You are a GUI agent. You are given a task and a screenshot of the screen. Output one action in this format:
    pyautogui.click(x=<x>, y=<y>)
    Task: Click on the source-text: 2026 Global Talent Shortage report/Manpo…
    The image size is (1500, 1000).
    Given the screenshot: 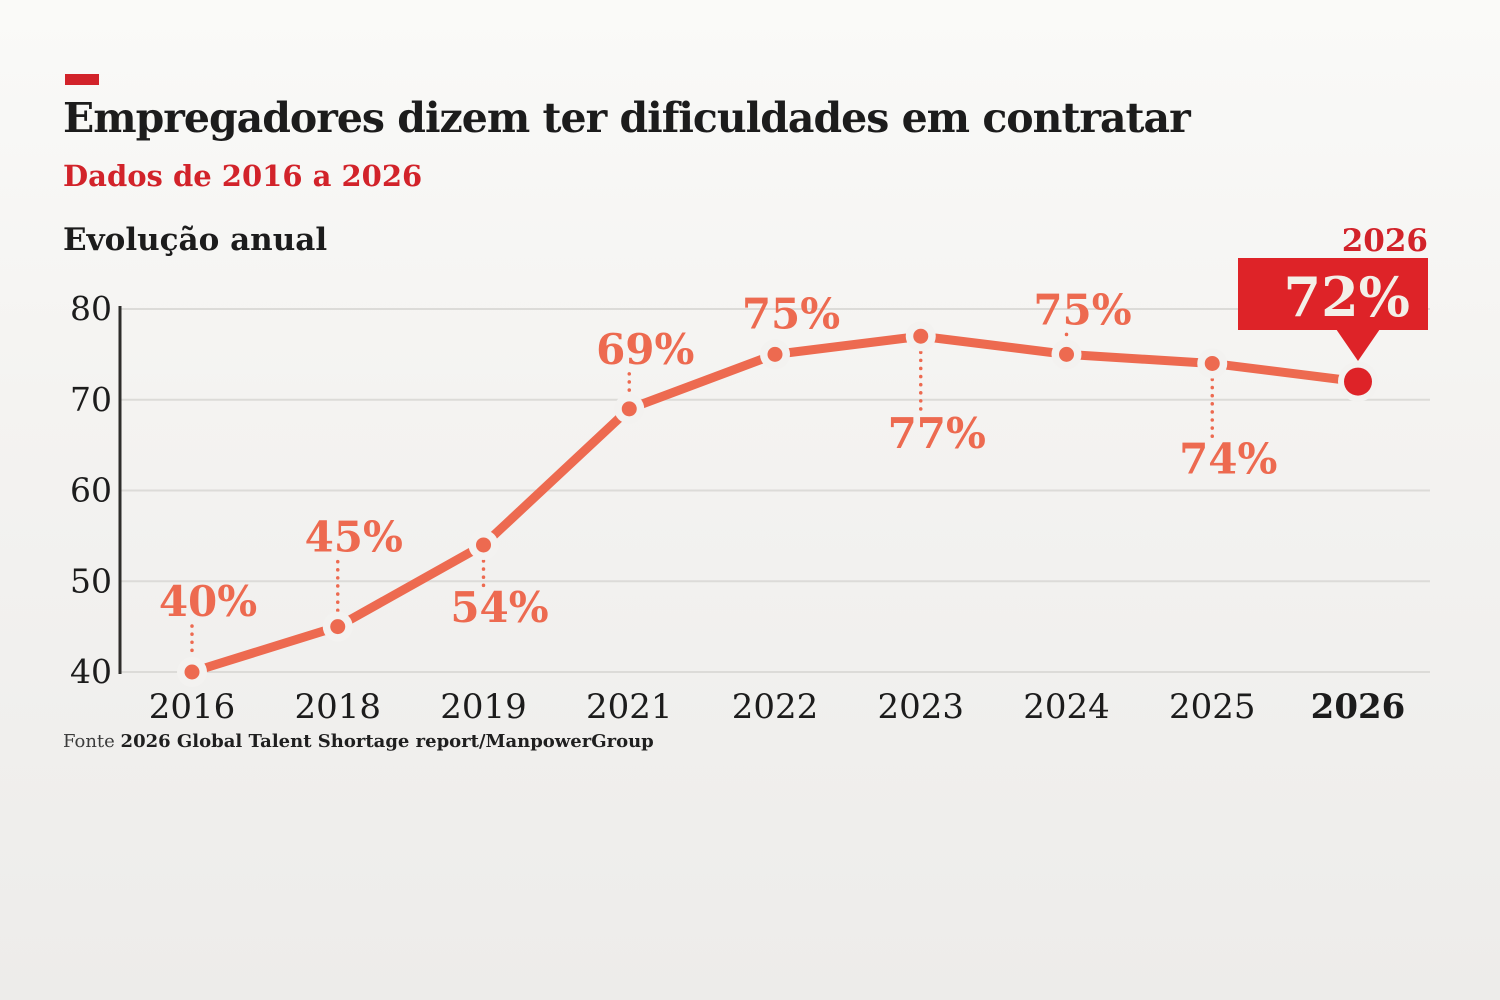 What is the action you would take?
    pyautogui.click(x=387, y=741)
    